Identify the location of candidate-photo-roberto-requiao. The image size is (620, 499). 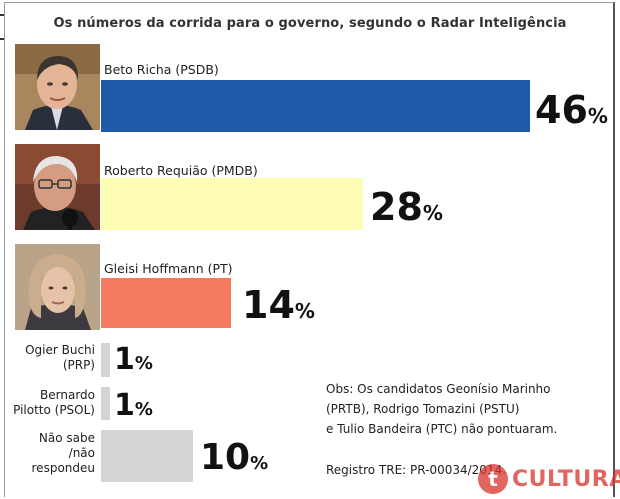
(57, 187).